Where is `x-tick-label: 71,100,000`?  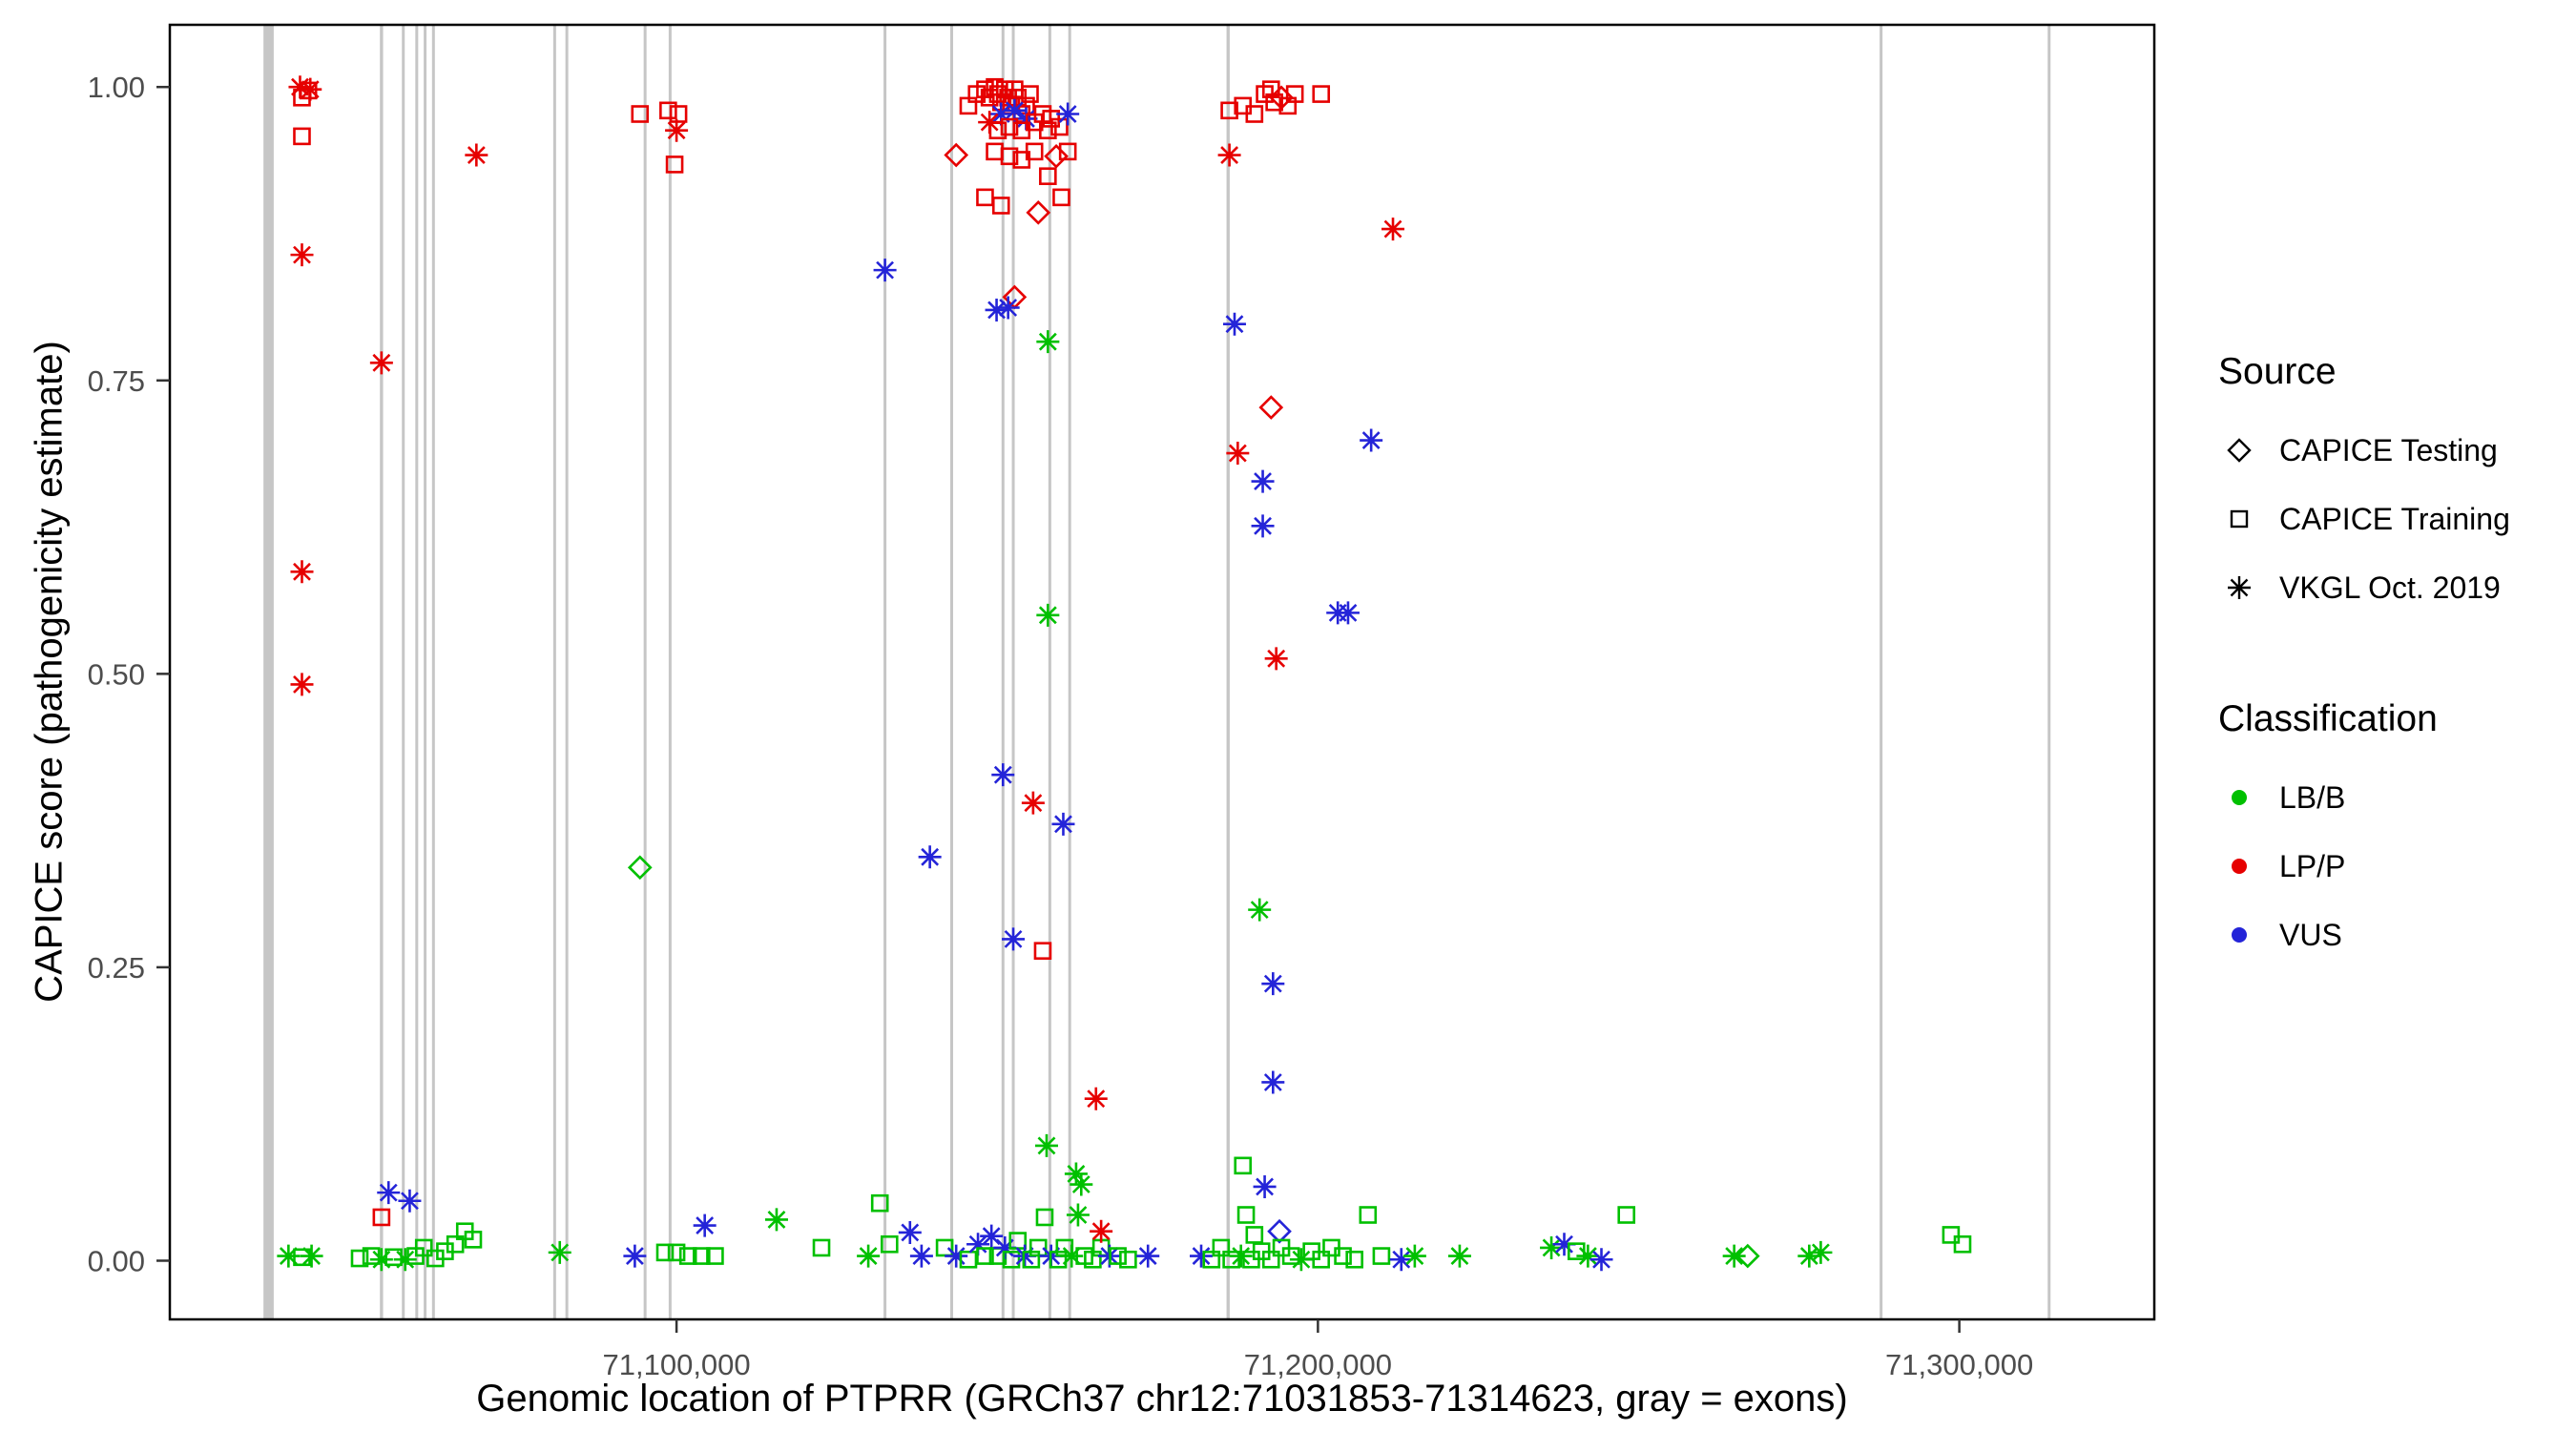
x-tick-label: 71,100,000 is located at coordinates (677, 1364).